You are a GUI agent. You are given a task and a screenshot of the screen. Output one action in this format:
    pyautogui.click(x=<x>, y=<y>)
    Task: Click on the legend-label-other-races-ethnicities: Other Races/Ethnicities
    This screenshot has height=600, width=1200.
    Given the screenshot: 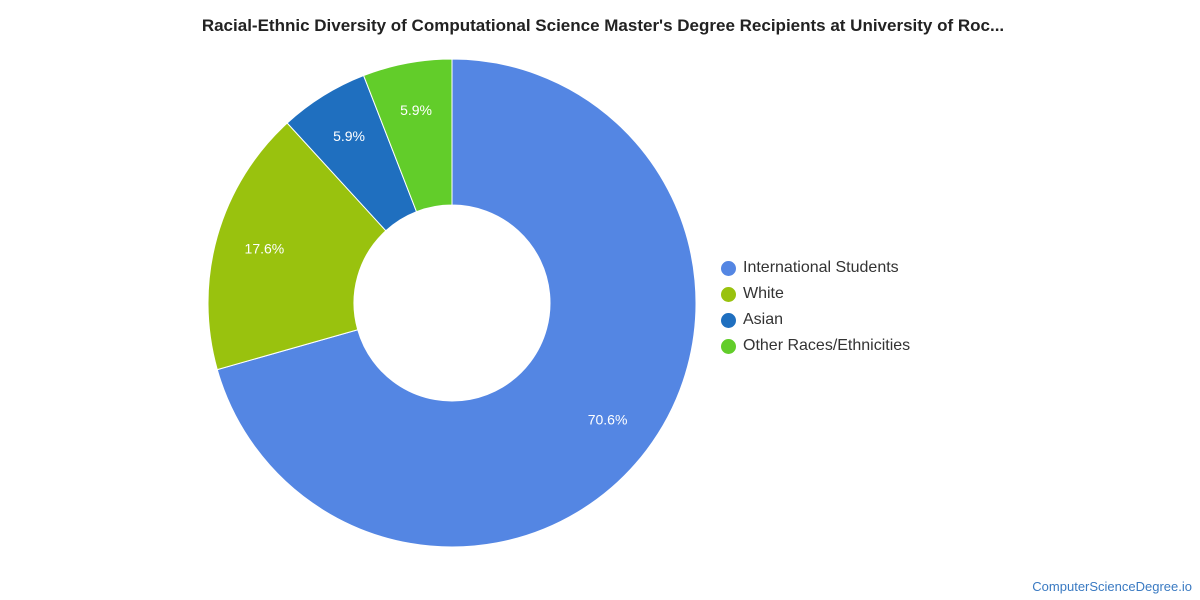 What is the action you would take?
    pyautogui.click(x=827, y=345)
    